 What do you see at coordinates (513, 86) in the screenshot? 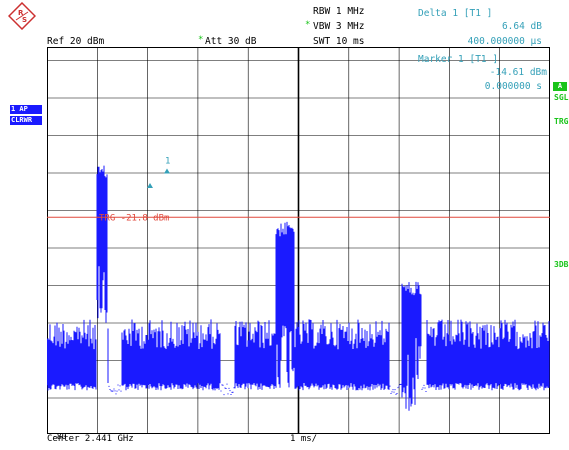
I see `marker-time: 0.000000 s` at bounding box center [513, 86].